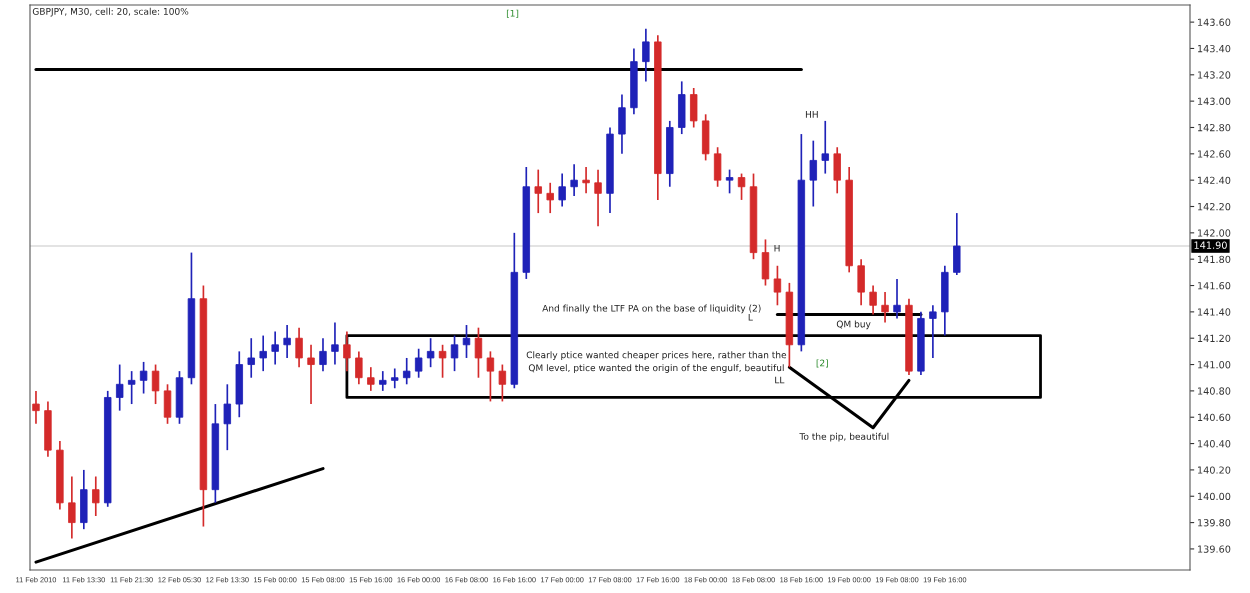 The image size is (1250, 593). I want to click on y-tick-label: 143.20, so click(1214, 75).